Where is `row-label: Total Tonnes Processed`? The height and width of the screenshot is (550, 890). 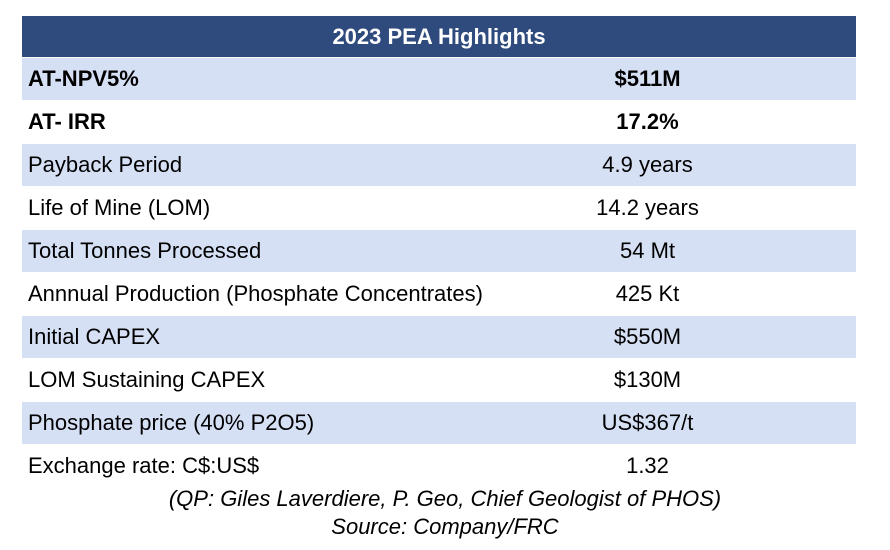 row-label: Total Tonnes Processed is located at coordinates (230, 251).